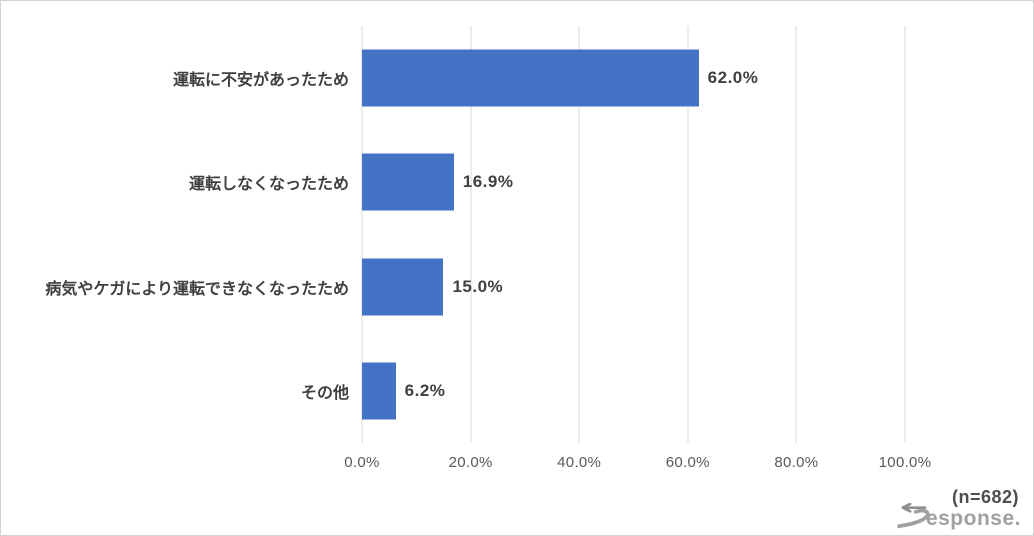 The width and height of the screenshot is (1034, 536). Describe the element at coordinates (260, 81) in the screenshot. I see `category-label: 運転に不安があったため` at that location.